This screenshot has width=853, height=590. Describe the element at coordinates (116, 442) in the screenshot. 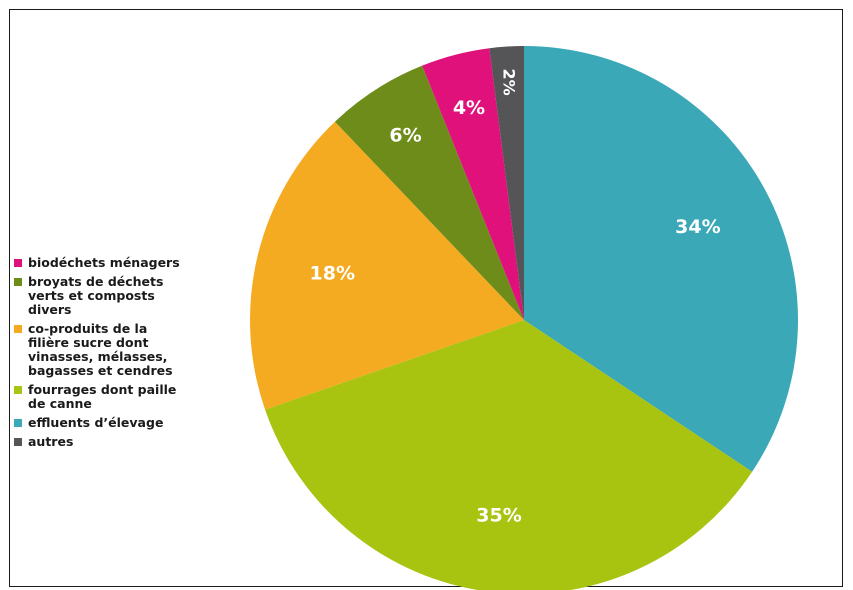

I see `legend-item-autres: autres` at that location.